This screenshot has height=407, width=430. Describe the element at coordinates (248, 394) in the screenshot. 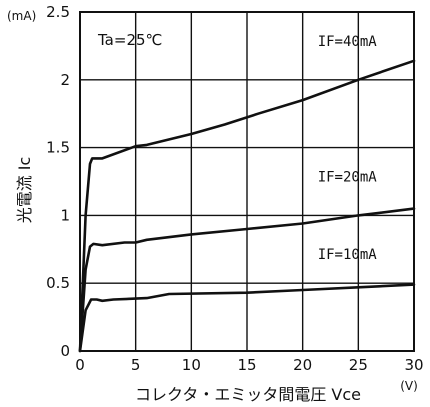

I see `x-axis-title: コレクタ・エミッタ間電圧 Vce` at that location.